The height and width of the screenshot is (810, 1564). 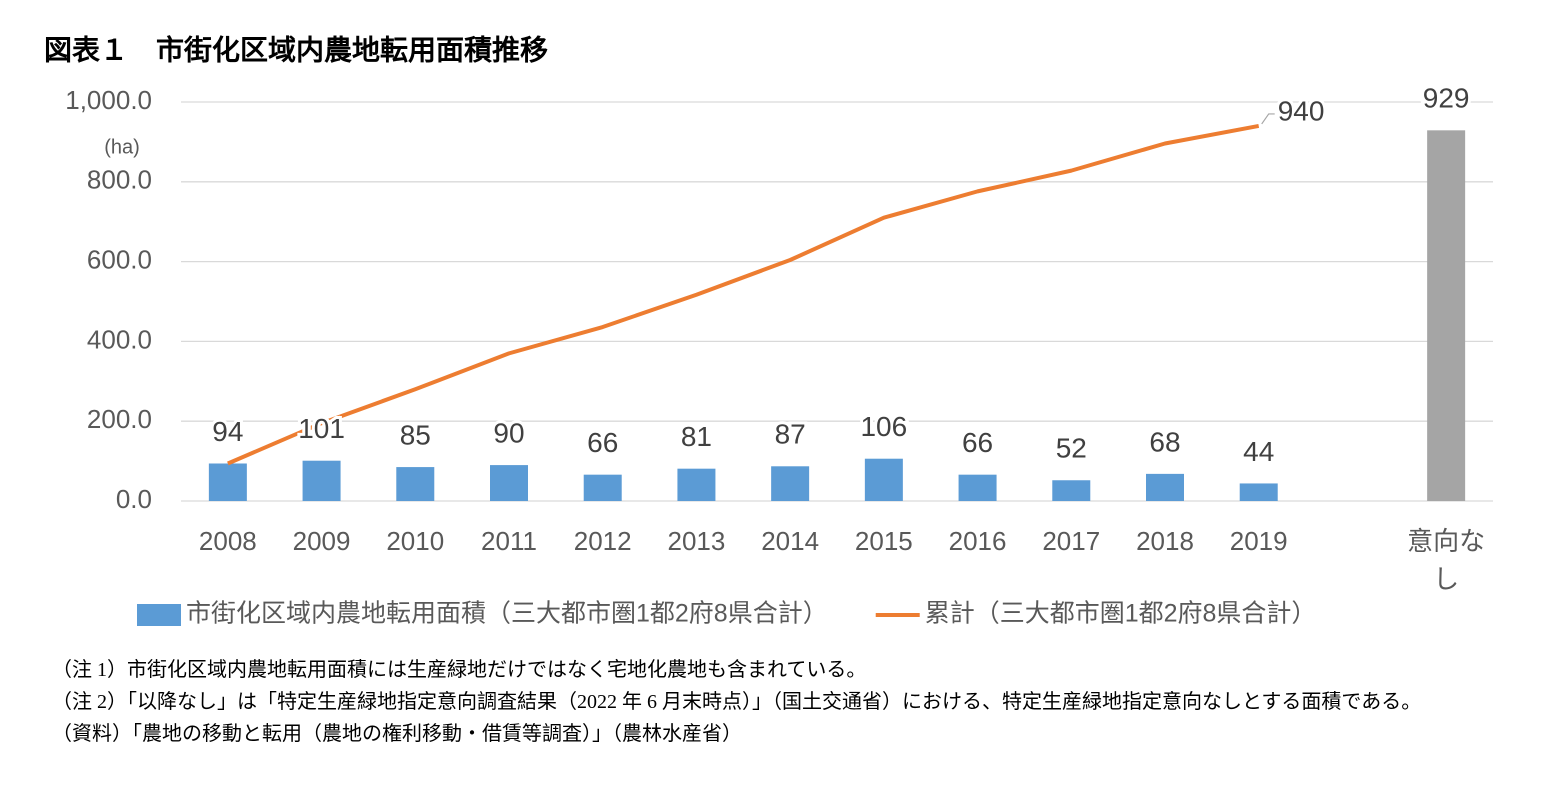 I want to click on x-tick-label: 2017, so click(x=1071, y=541).